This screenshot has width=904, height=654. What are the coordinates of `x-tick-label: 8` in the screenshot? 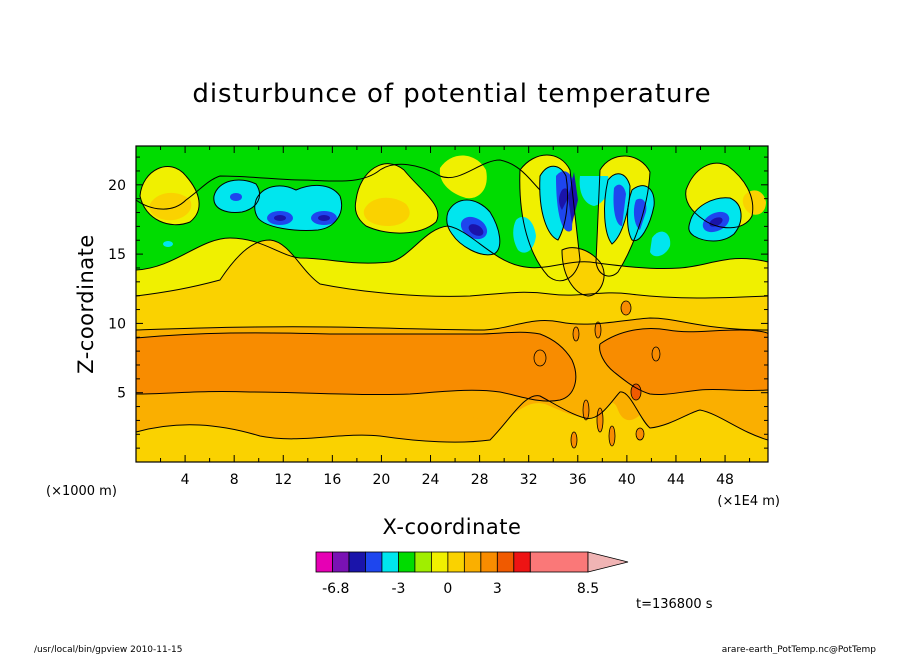 It's located at (234, 480).